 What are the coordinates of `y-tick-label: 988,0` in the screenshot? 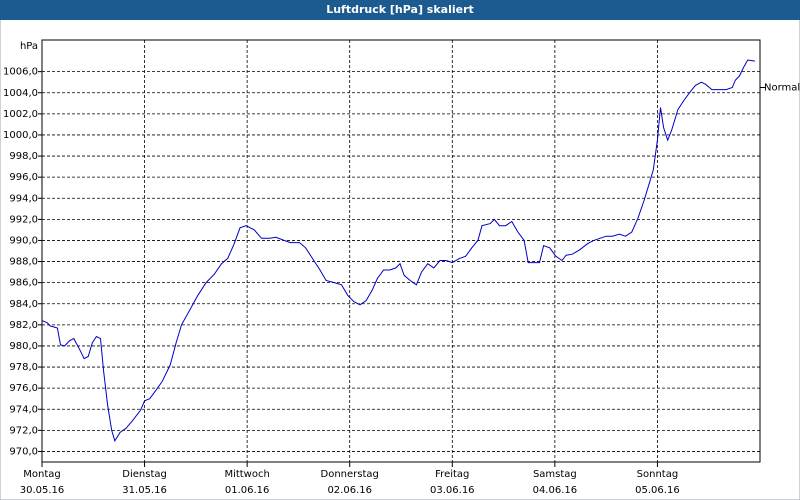 It's located at (23, 262).